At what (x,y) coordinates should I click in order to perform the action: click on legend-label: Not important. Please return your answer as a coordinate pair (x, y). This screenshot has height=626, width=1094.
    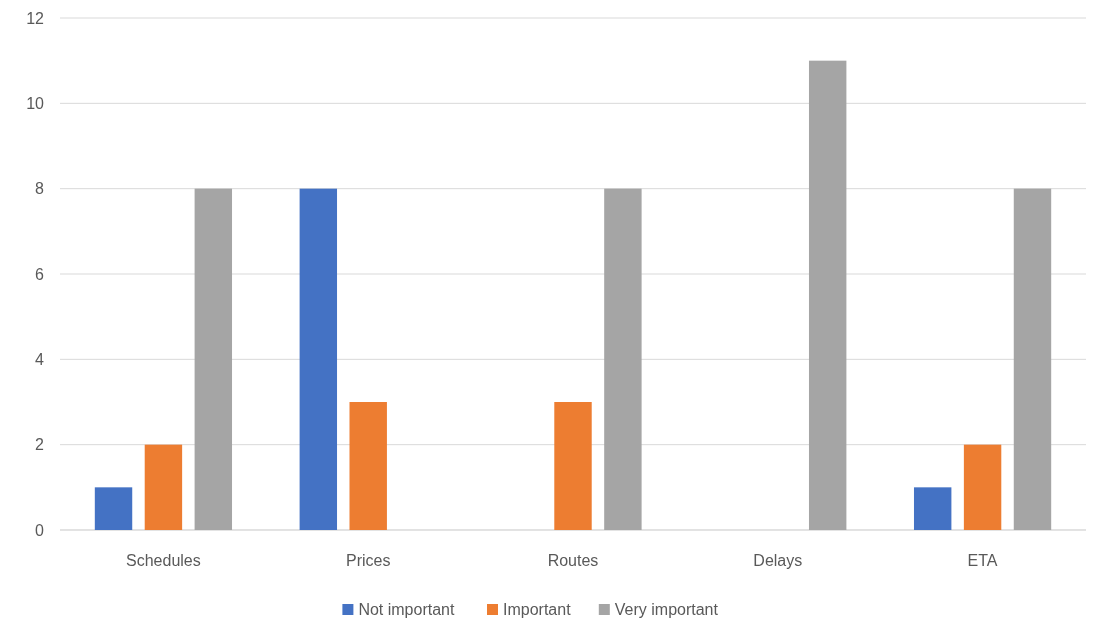
    Looking at the image, I should click on (406, 610).